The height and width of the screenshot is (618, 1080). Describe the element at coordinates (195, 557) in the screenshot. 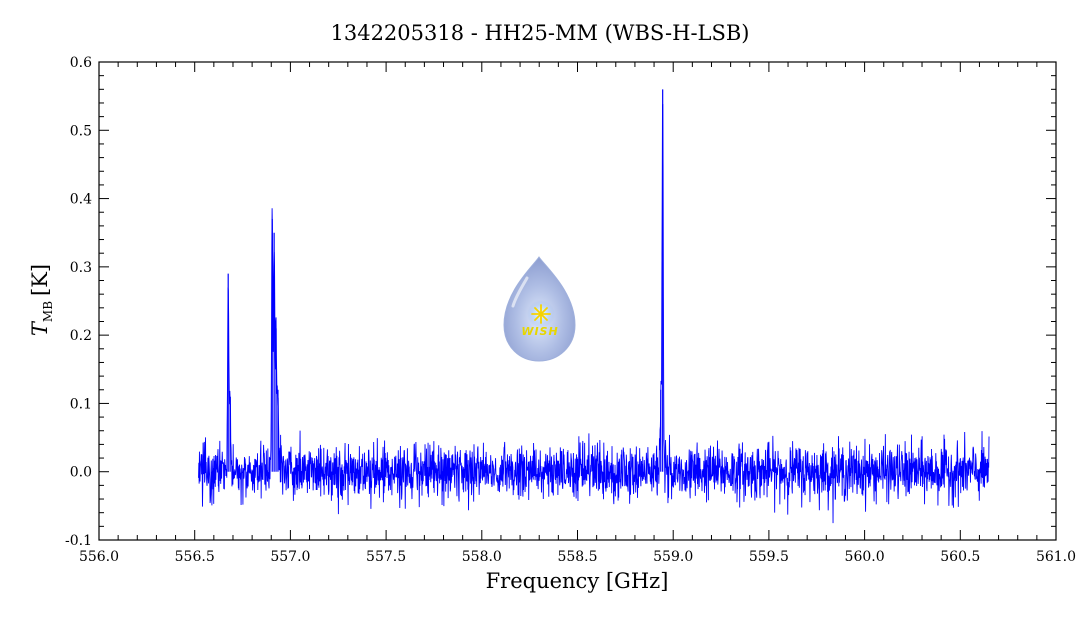

I see `x-tick-label: 556.5` at that location.